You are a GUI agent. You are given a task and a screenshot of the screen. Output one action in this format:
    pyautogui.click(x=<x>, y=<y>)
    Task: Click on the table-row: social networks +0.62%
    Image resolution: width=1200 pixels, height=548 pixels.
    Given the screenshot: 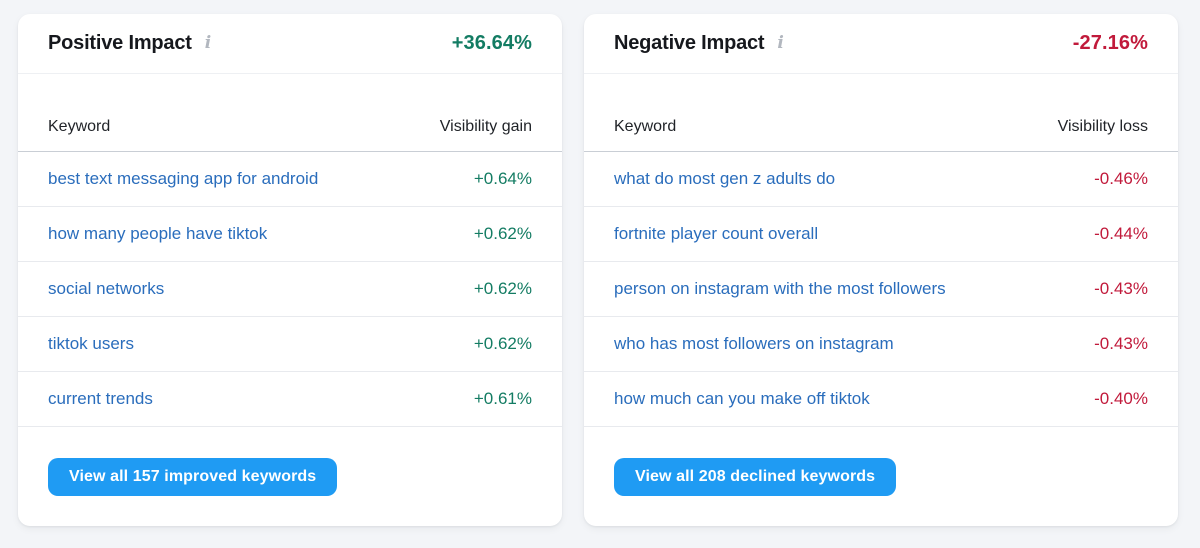 What is the action you would take?
    pyautogui.click(x=290, y=289)
    